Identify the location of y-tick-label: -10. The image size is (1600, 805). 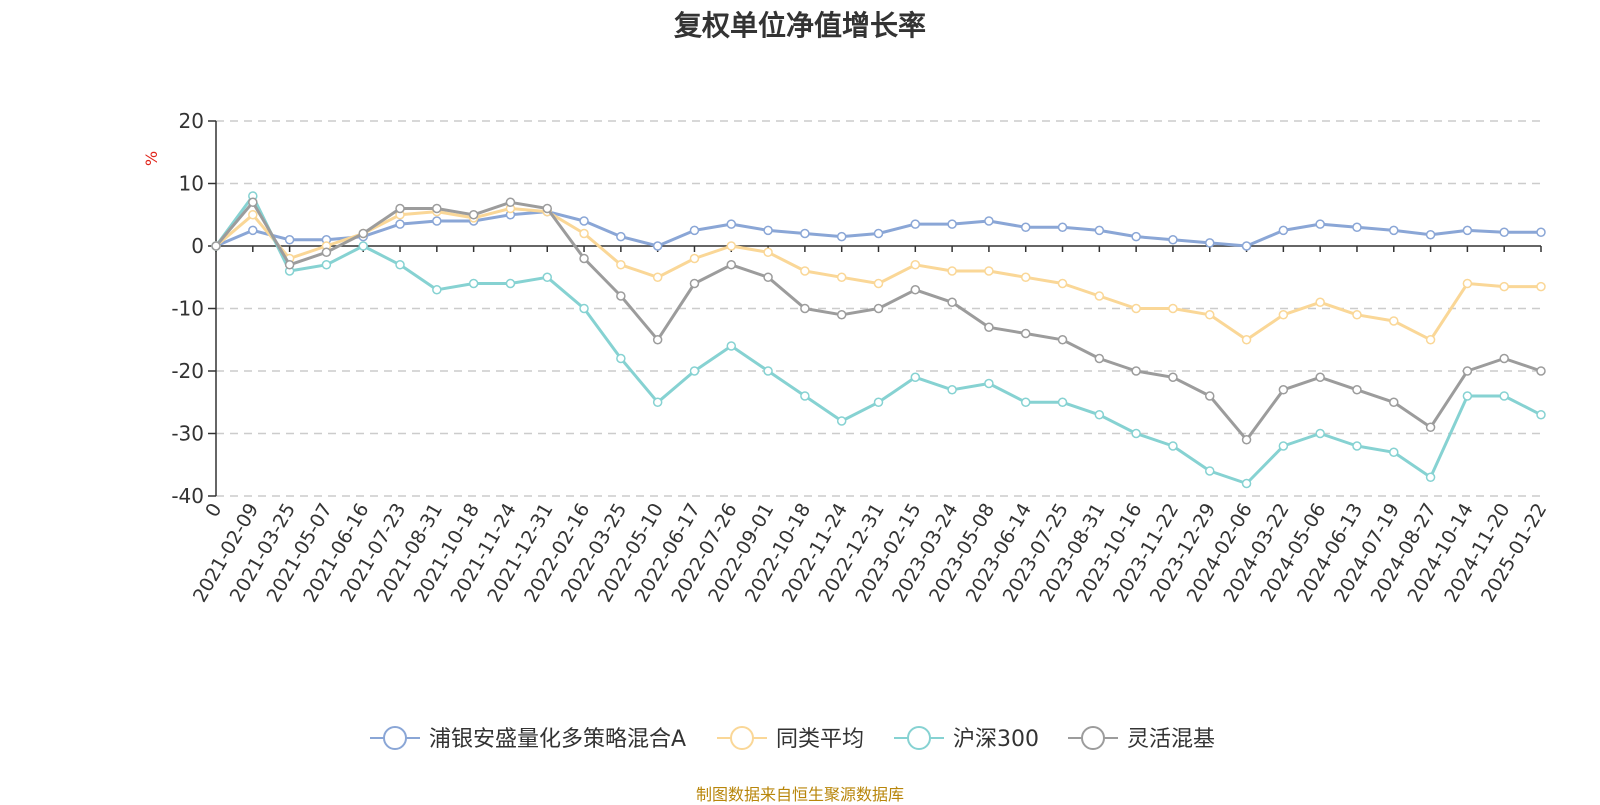
(187, 309).